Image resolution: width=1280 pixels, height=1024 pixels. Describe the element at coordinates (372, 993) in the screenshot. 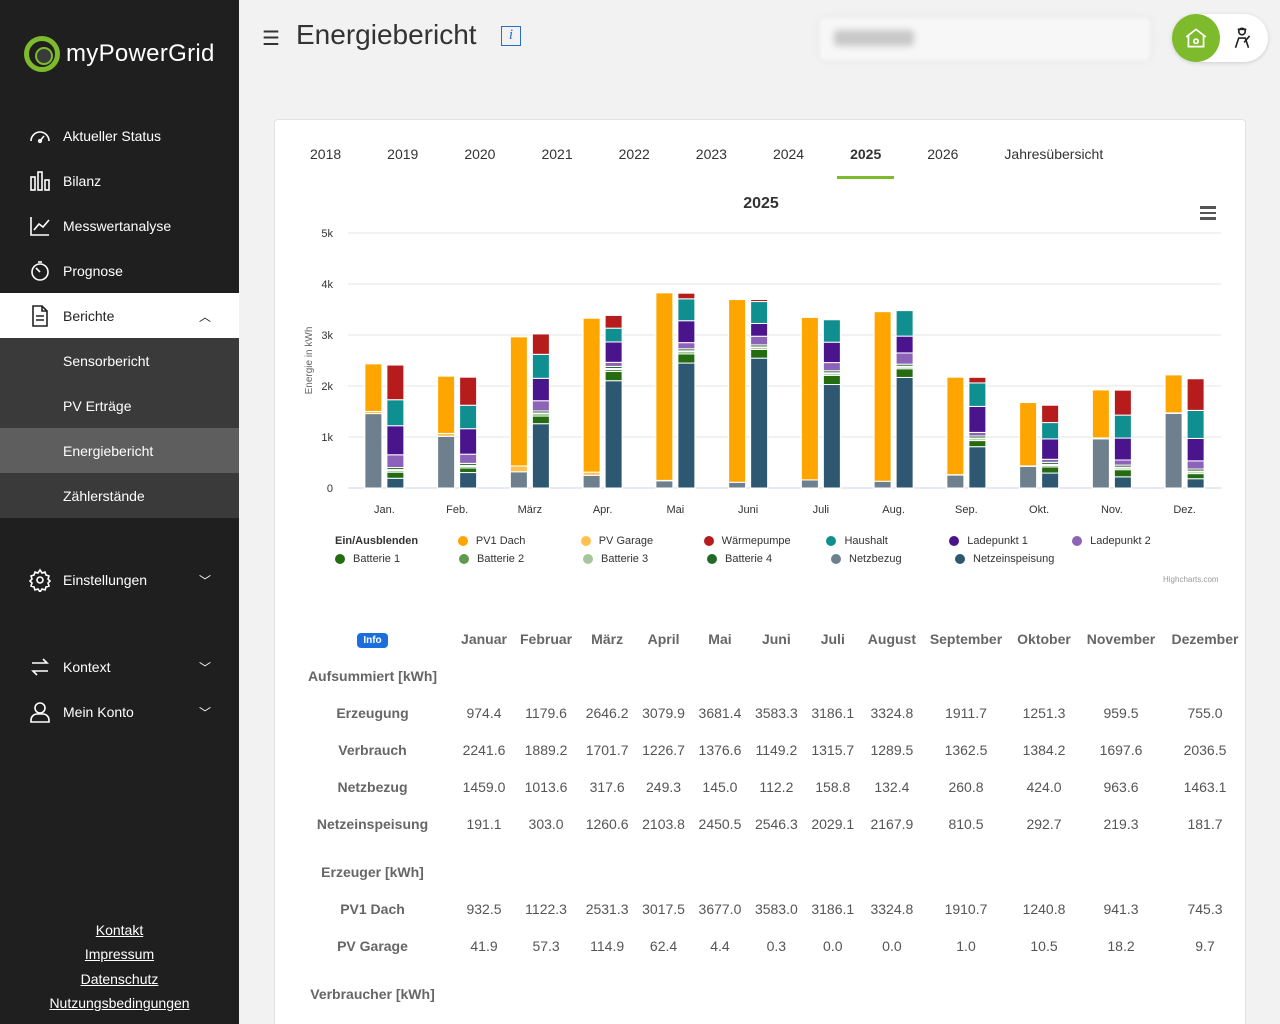

I see `section-title: Verbraucher [kWh]` at that location.